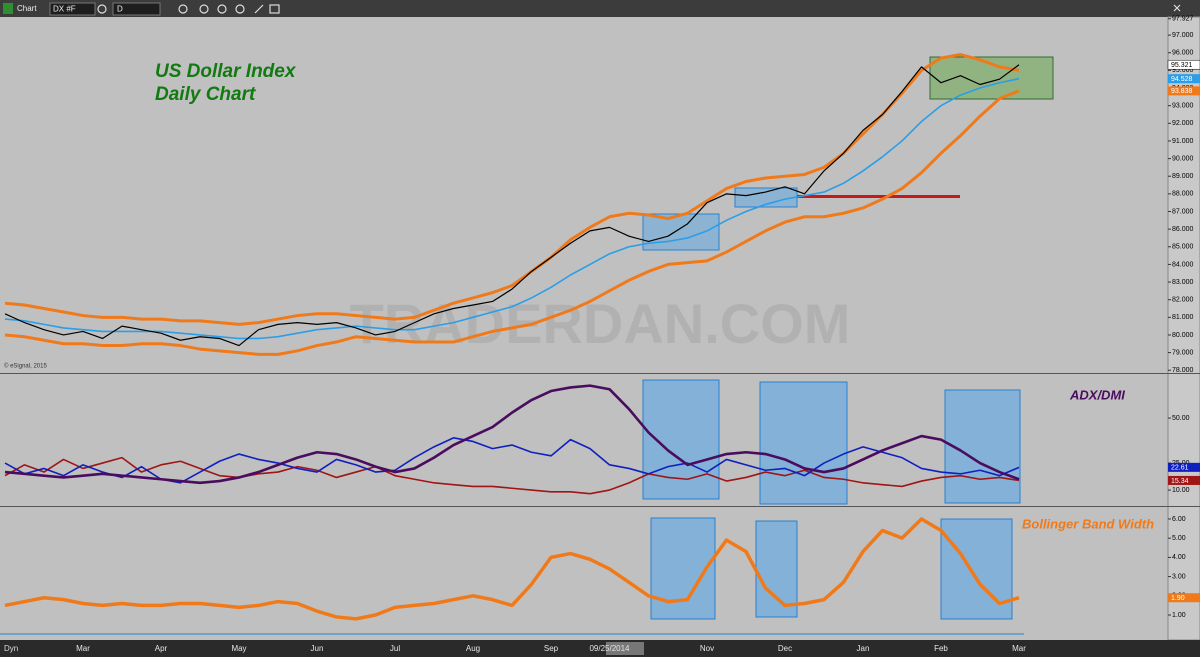 The height and width of the screenshot is (657, 1200). I want to click on y-tick-label: 78.000, so click(1183, 370).